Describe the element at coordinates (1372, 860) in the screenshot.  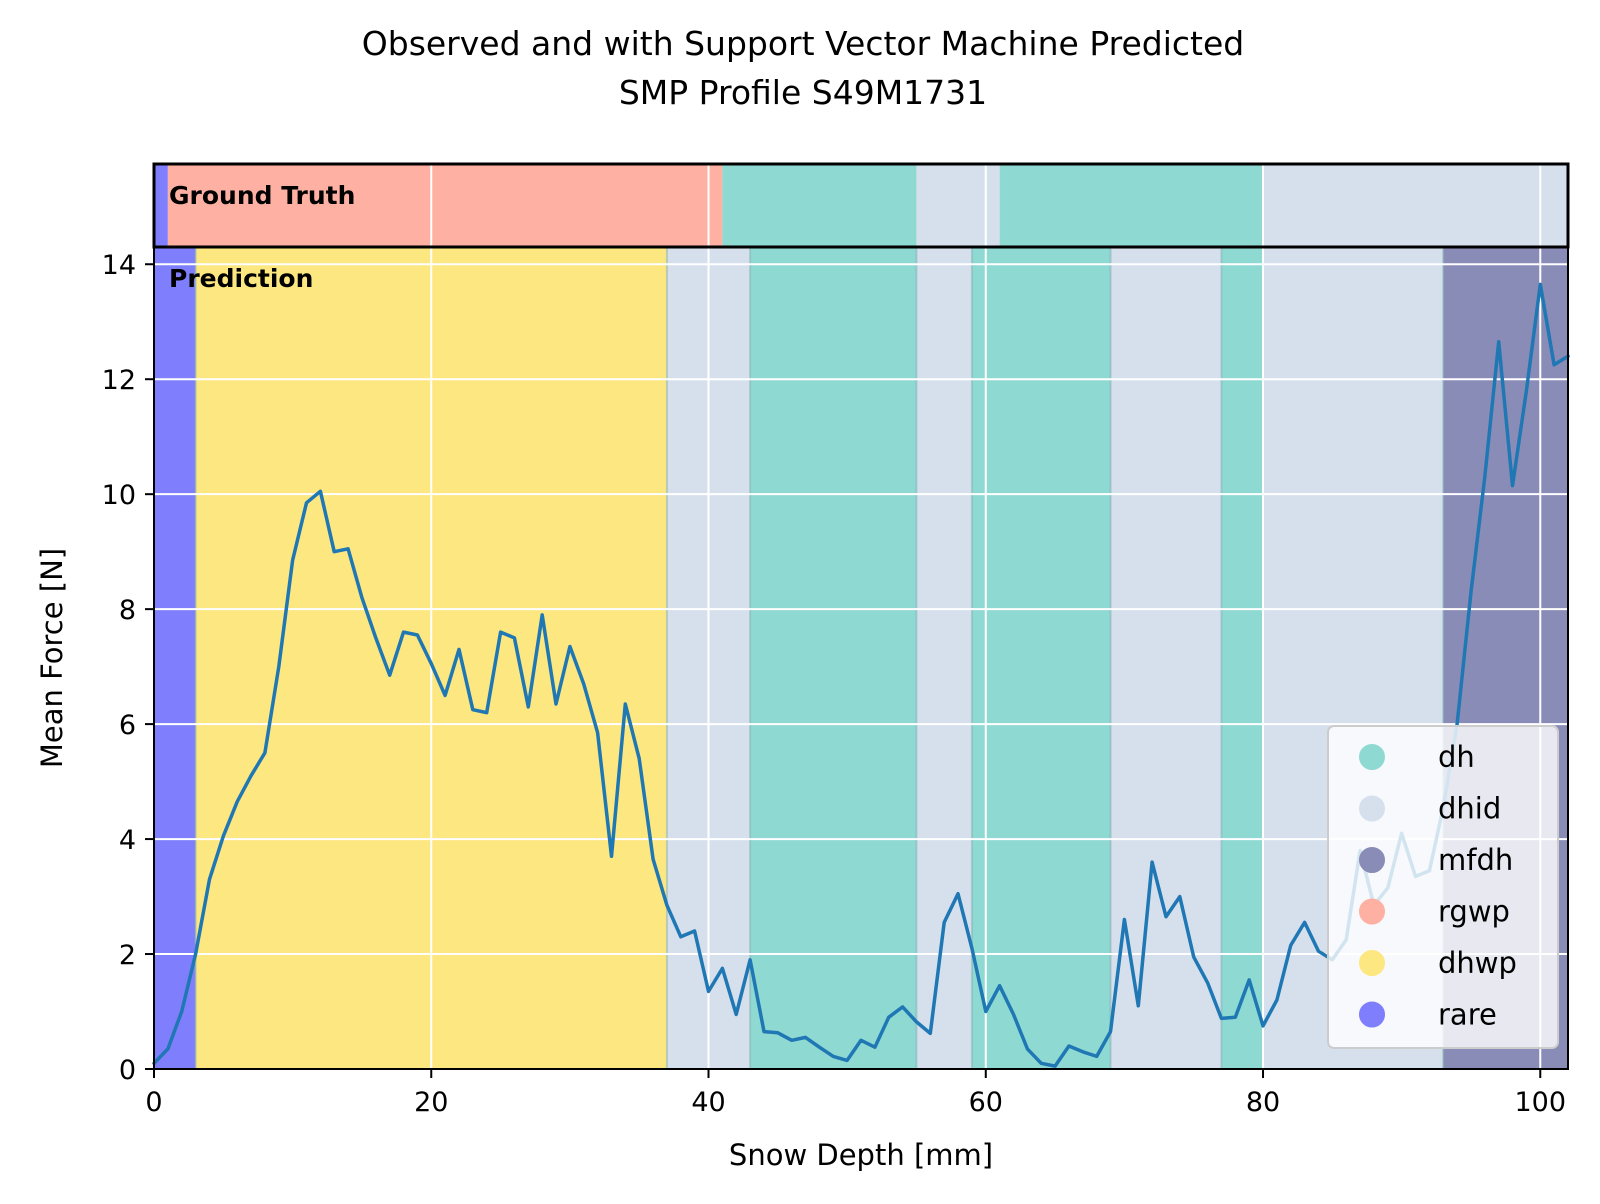
I see `legend-marker-mfdh` at that location.